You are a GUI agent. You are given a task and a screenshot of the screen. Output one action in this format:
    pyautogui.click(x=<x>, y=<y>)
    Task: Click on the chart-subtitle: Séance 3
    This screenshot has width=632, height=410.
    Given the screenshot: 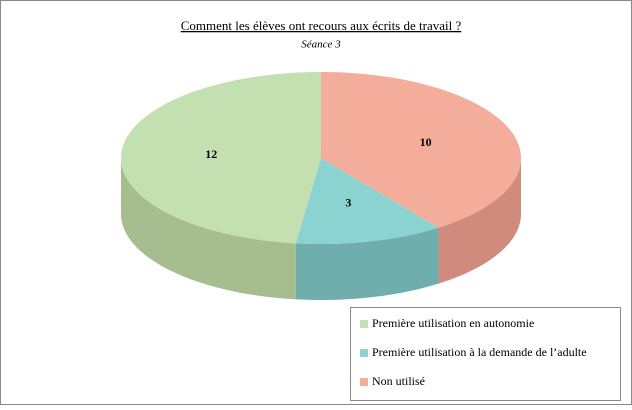 What is the action you would take?
    pyautogui.click(x=321, y=45)
    